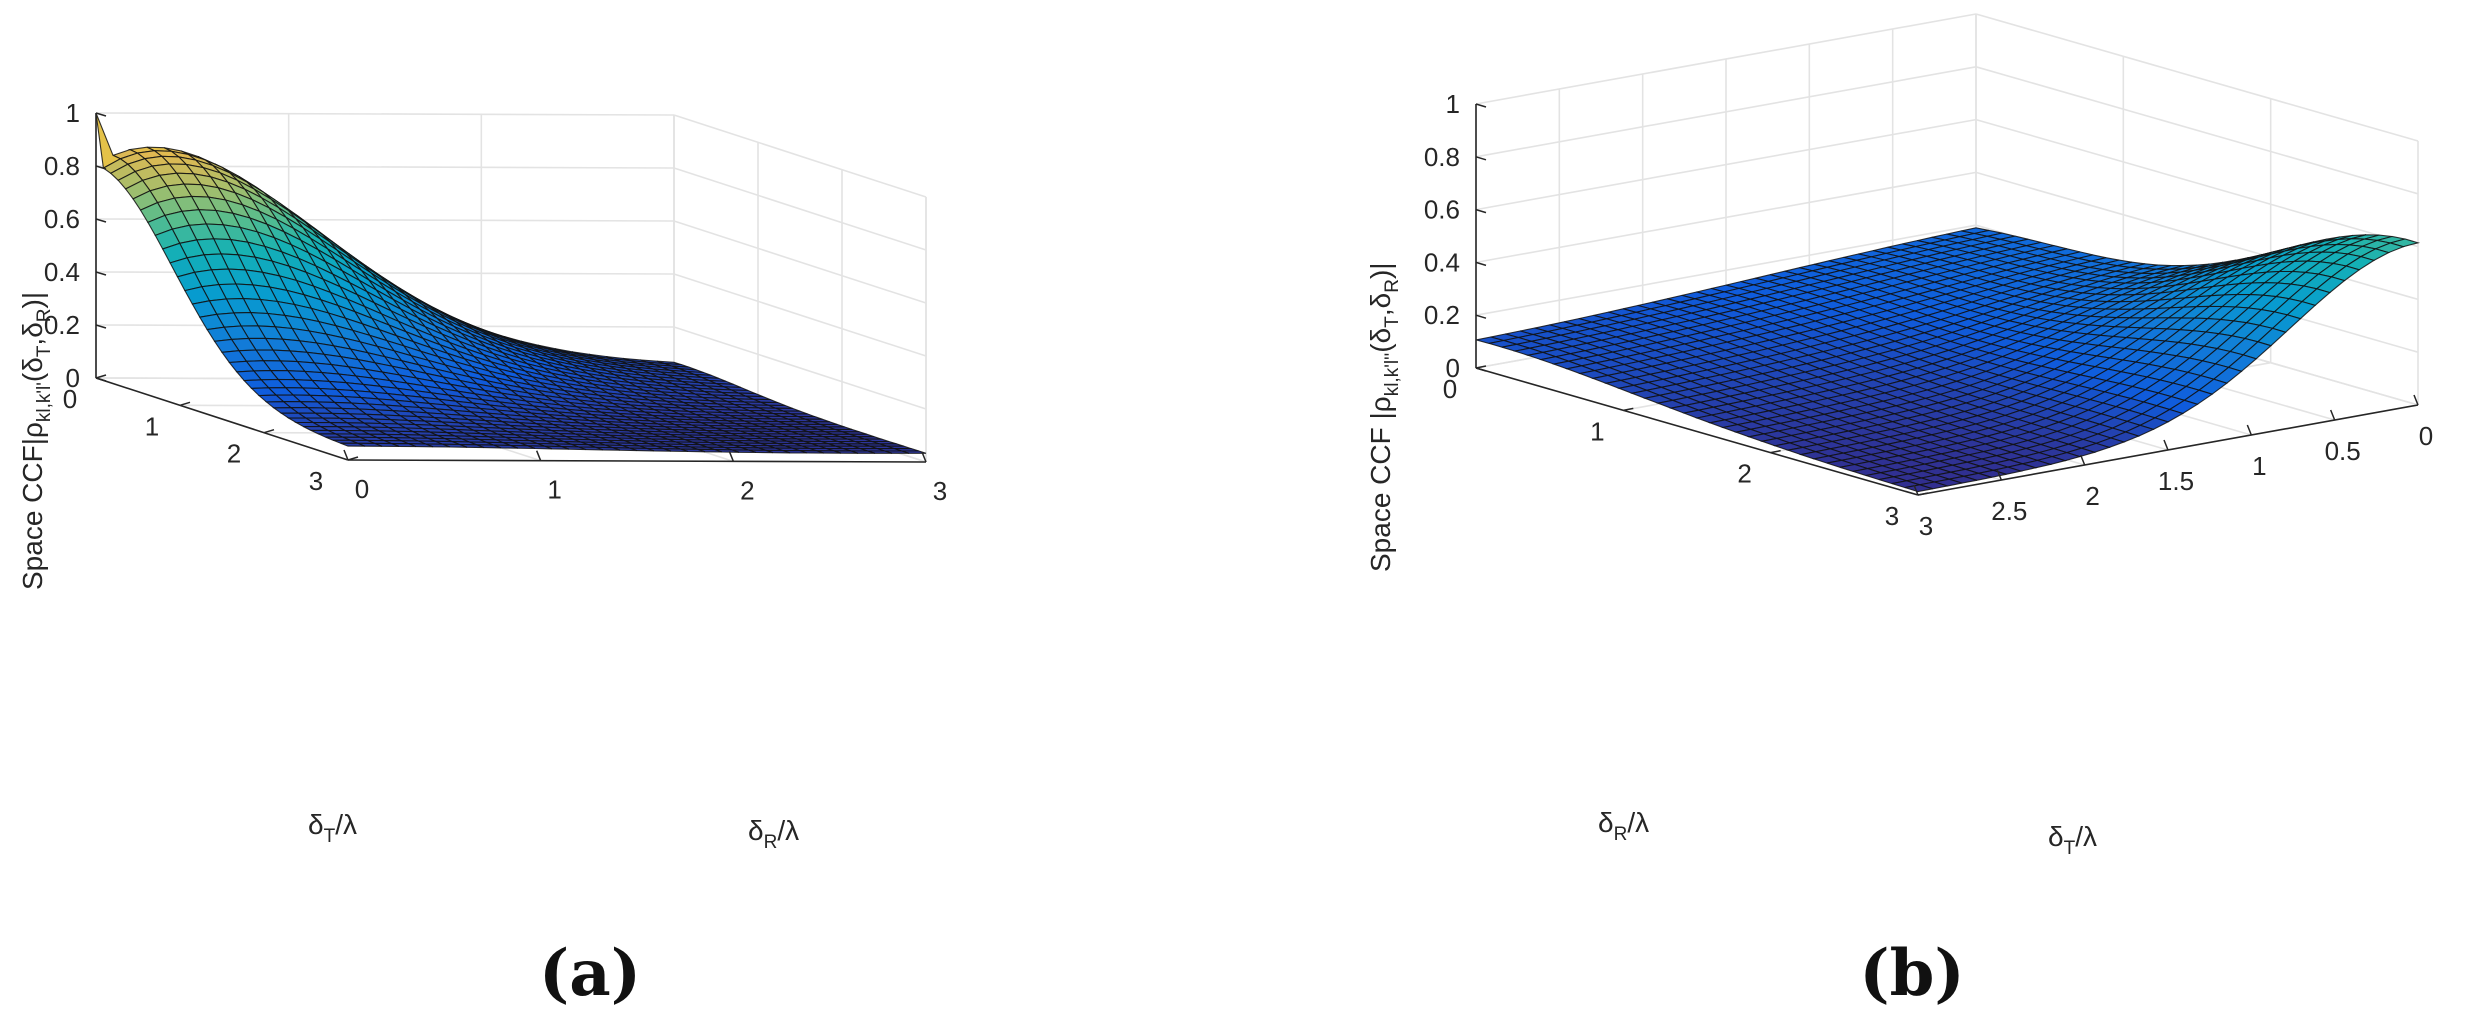 The height and width of the screenshot is (1024, 2473). I want to click on chart-a-z-axis-label: Space CCF|ρkl,k'l'(δT,δR)|, so click(36, 441).